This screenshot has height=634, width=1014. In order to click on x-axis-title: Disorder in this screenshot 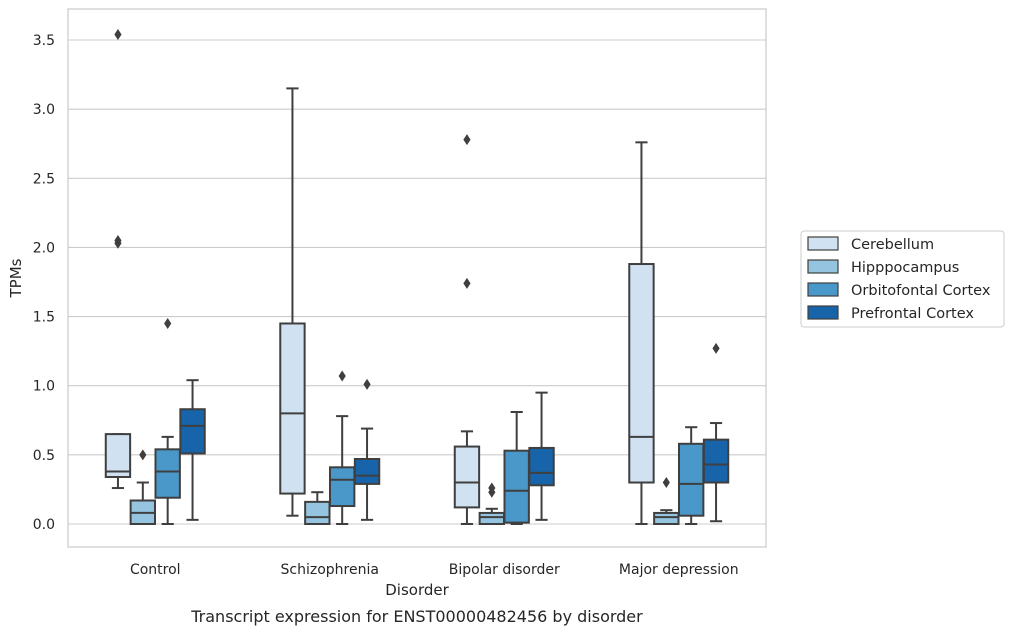, I will do `click(417, 590)`.